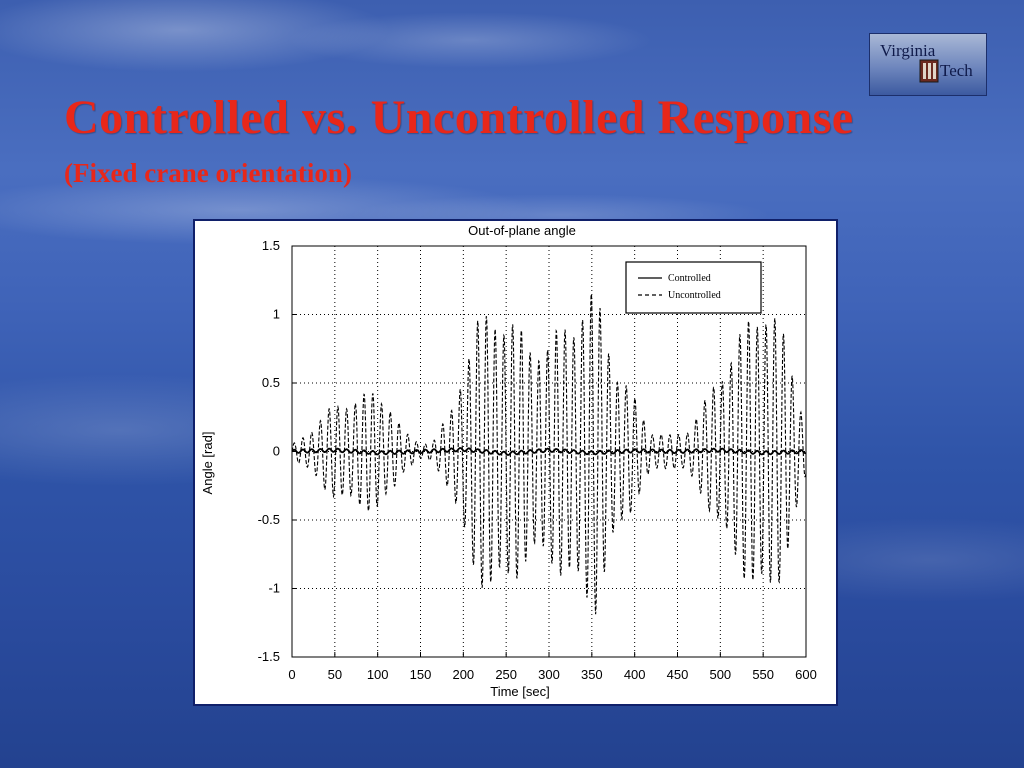  I want to click on y-tick-label: 1.5, so click(271, 245).